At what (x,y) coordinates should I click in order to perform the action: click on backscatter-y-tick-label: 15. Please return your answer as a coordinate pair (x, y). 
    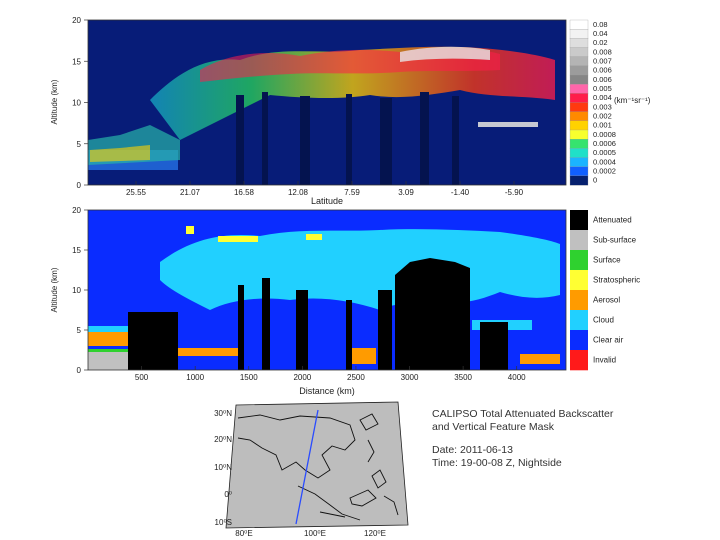
    Looking at the image, I should click on (76, 61).